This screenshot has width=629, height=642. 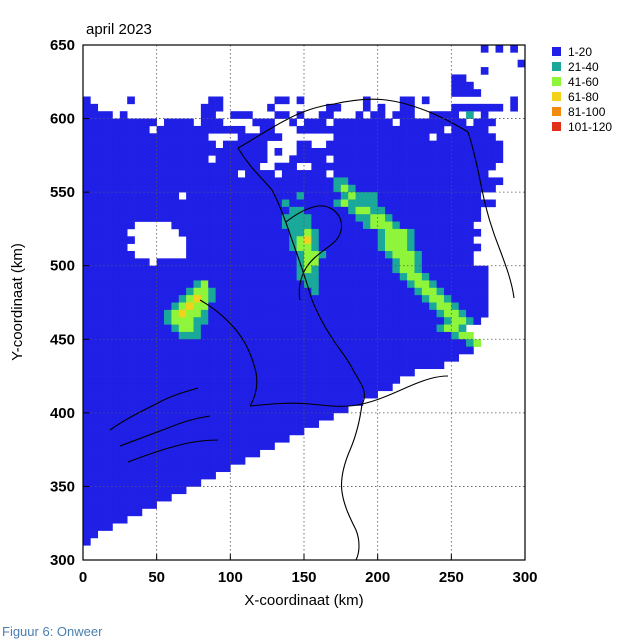 I want to click on legend-swatch, so click(x=556, y=66).